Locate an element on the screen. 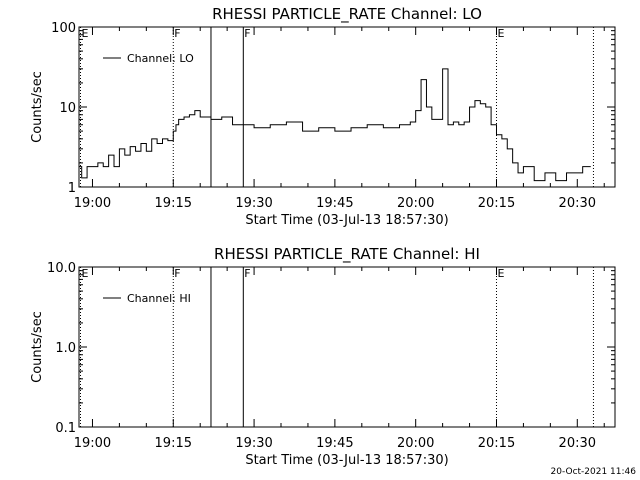  y-tick-label: 100 is located at coordinates (63, 28).